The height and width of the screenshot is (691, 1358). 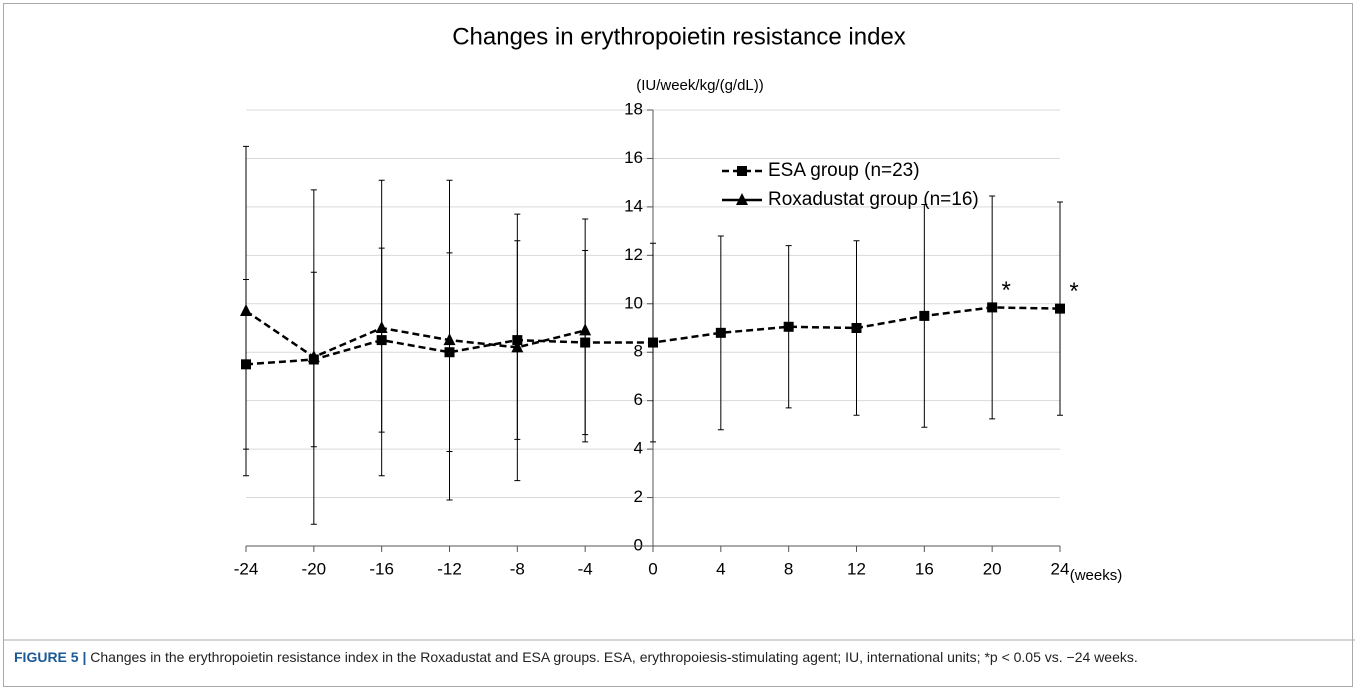 I want to click on y-axis-label: (IU/week/kg/(g/dL)), so click(x=700, y=85).